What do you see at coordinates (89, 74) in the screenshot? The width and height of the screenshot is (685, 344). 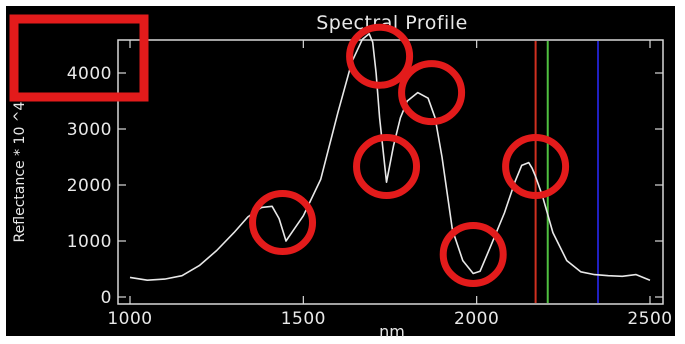 I see `y-tick-label: 4000` at bounding box center [89, 74].